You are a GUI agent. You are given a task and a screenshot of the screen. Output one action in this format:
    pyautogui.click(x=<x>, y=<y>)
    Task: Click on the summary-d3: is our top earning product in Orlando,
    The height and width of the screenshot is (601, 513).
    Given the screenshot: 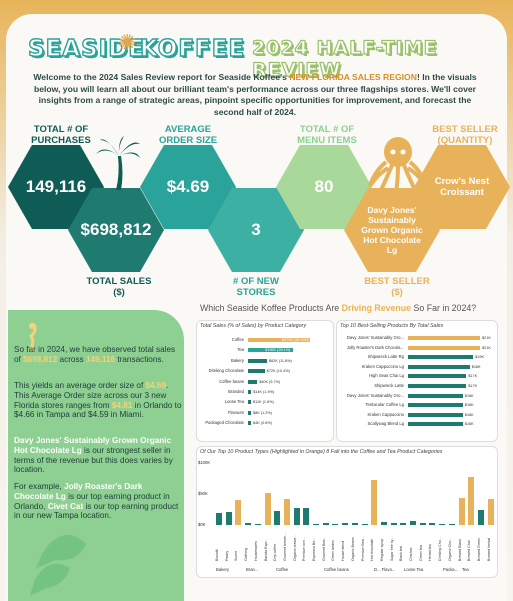 What is the action you would take?
    pyautogui.click(x=92, y=501)
    